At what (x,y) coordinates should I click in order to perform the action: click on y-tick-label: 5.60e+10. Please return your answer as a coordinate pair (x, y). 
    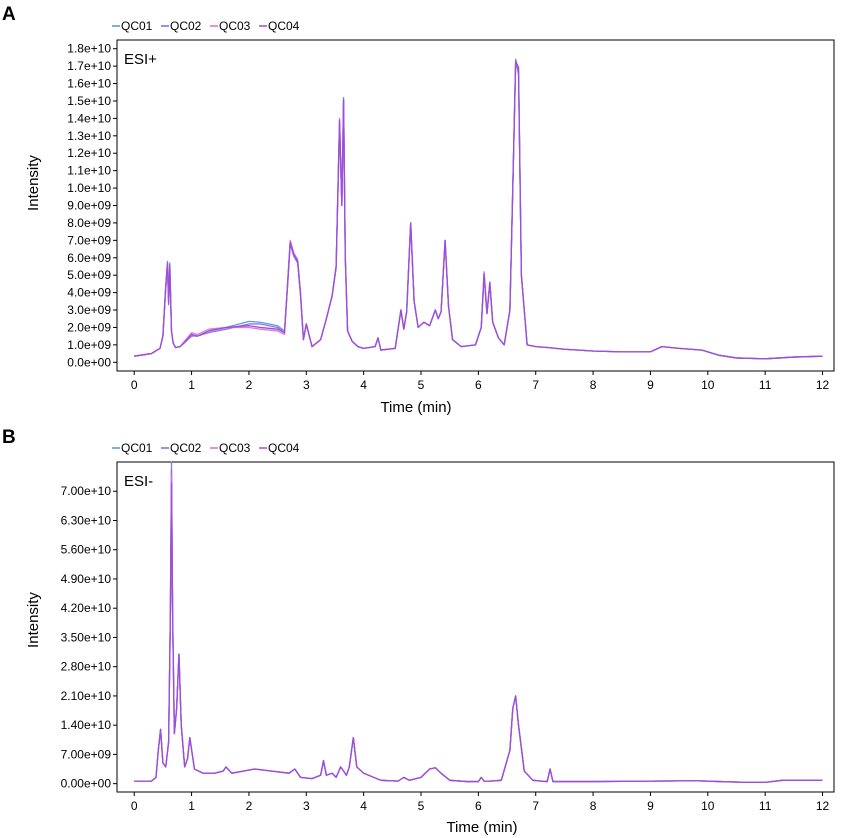
    Looking at the image, I should click on (86, 550).